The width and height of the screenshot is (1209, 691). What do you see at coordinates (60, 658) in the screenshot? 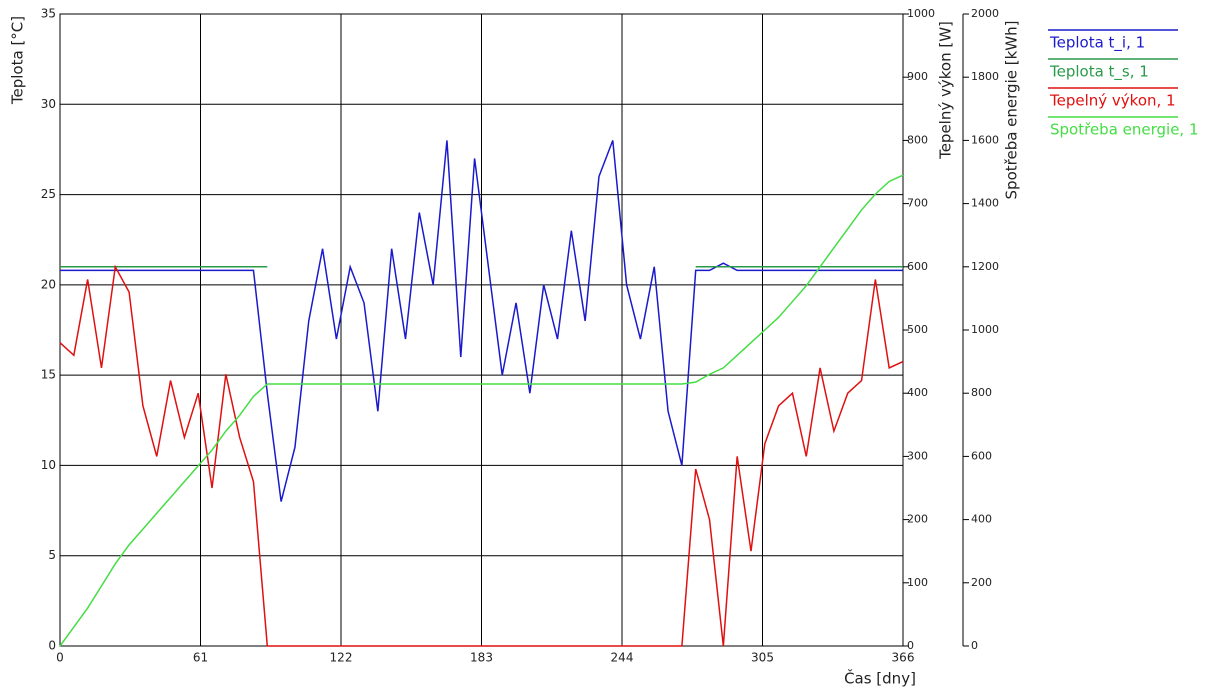
I see `x-tick-label: 0` at bounding box center [60, 658].